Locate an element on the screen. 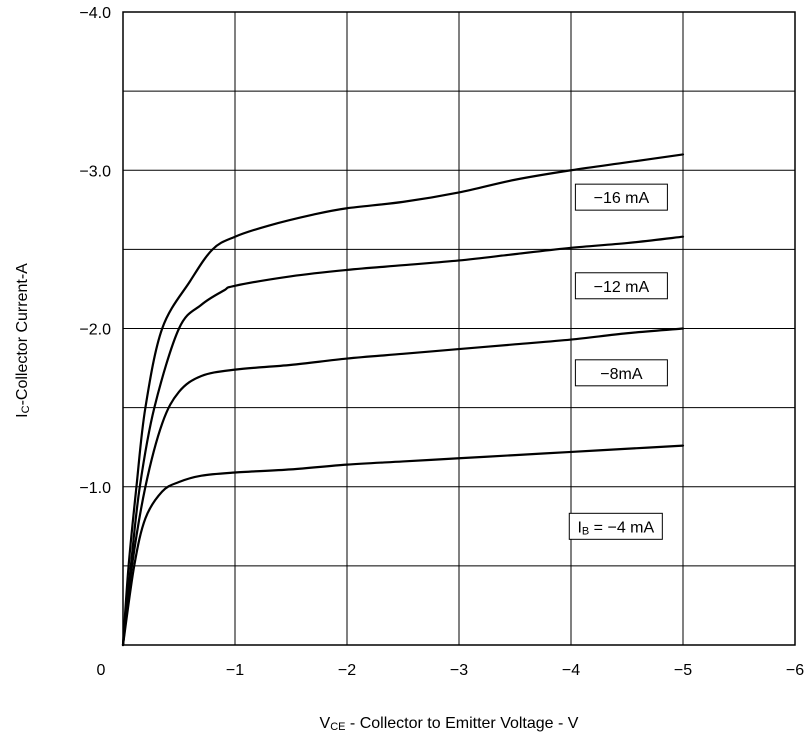 The height and width of the screenshot is (744, 809). x-tick-labels: 0 −1 −2 −3 −4 −5 −6 is located at coordinates (451, 670).